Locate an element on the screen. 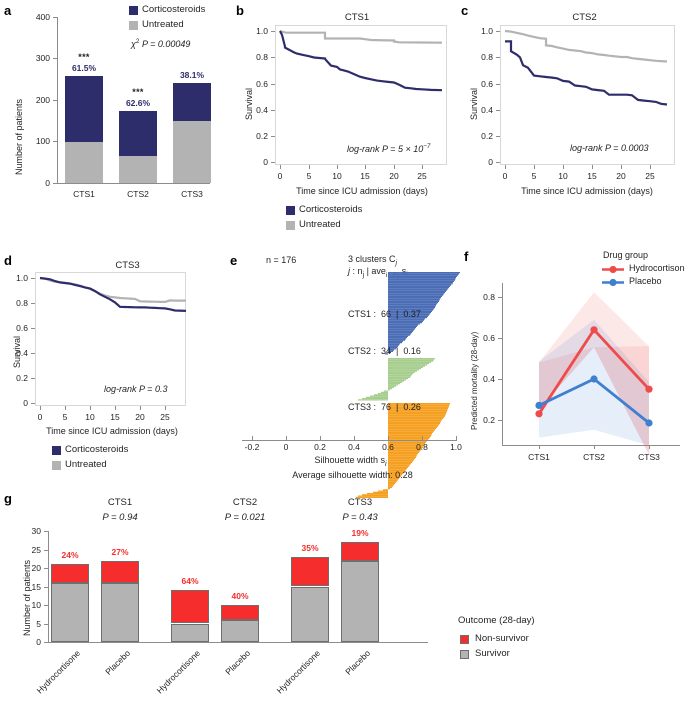 The height and width of the screenshot is (722, 685). panel-a-xtick-label-cts1: CTS1 is located at coordinates (84, 194).